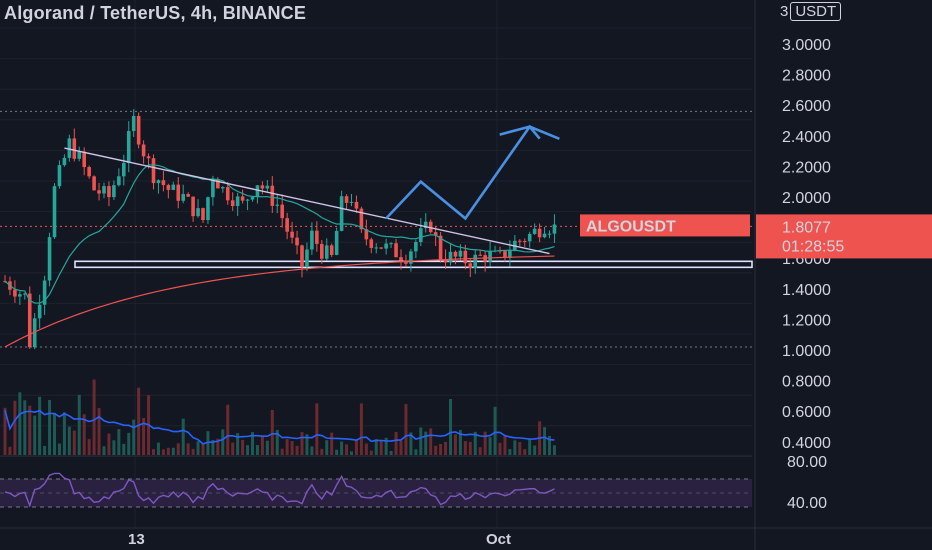  I want to click on symbol-tag, so click(665, 225).